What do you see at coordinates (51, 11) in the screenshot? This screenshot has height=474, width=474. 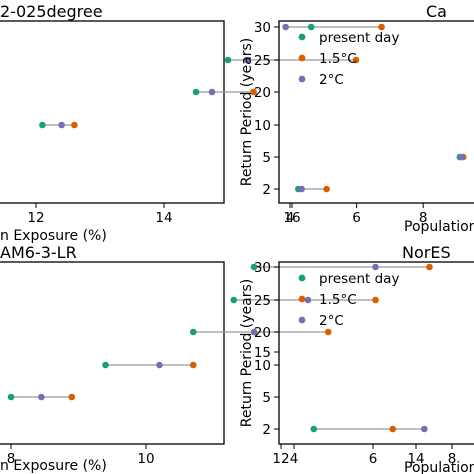 I see `panel-title: 2-025degree` at bounding box center [51, 11].